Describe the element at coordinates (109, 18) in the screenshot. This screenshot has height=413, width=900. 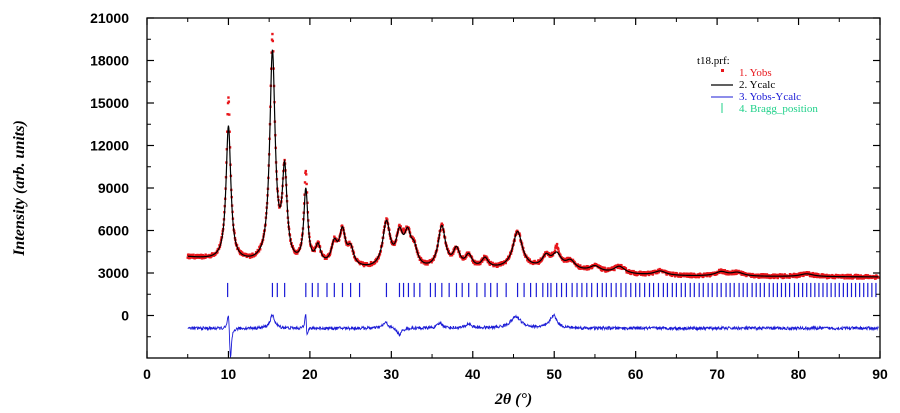
I see `y-tick-label: 21000` at that location.